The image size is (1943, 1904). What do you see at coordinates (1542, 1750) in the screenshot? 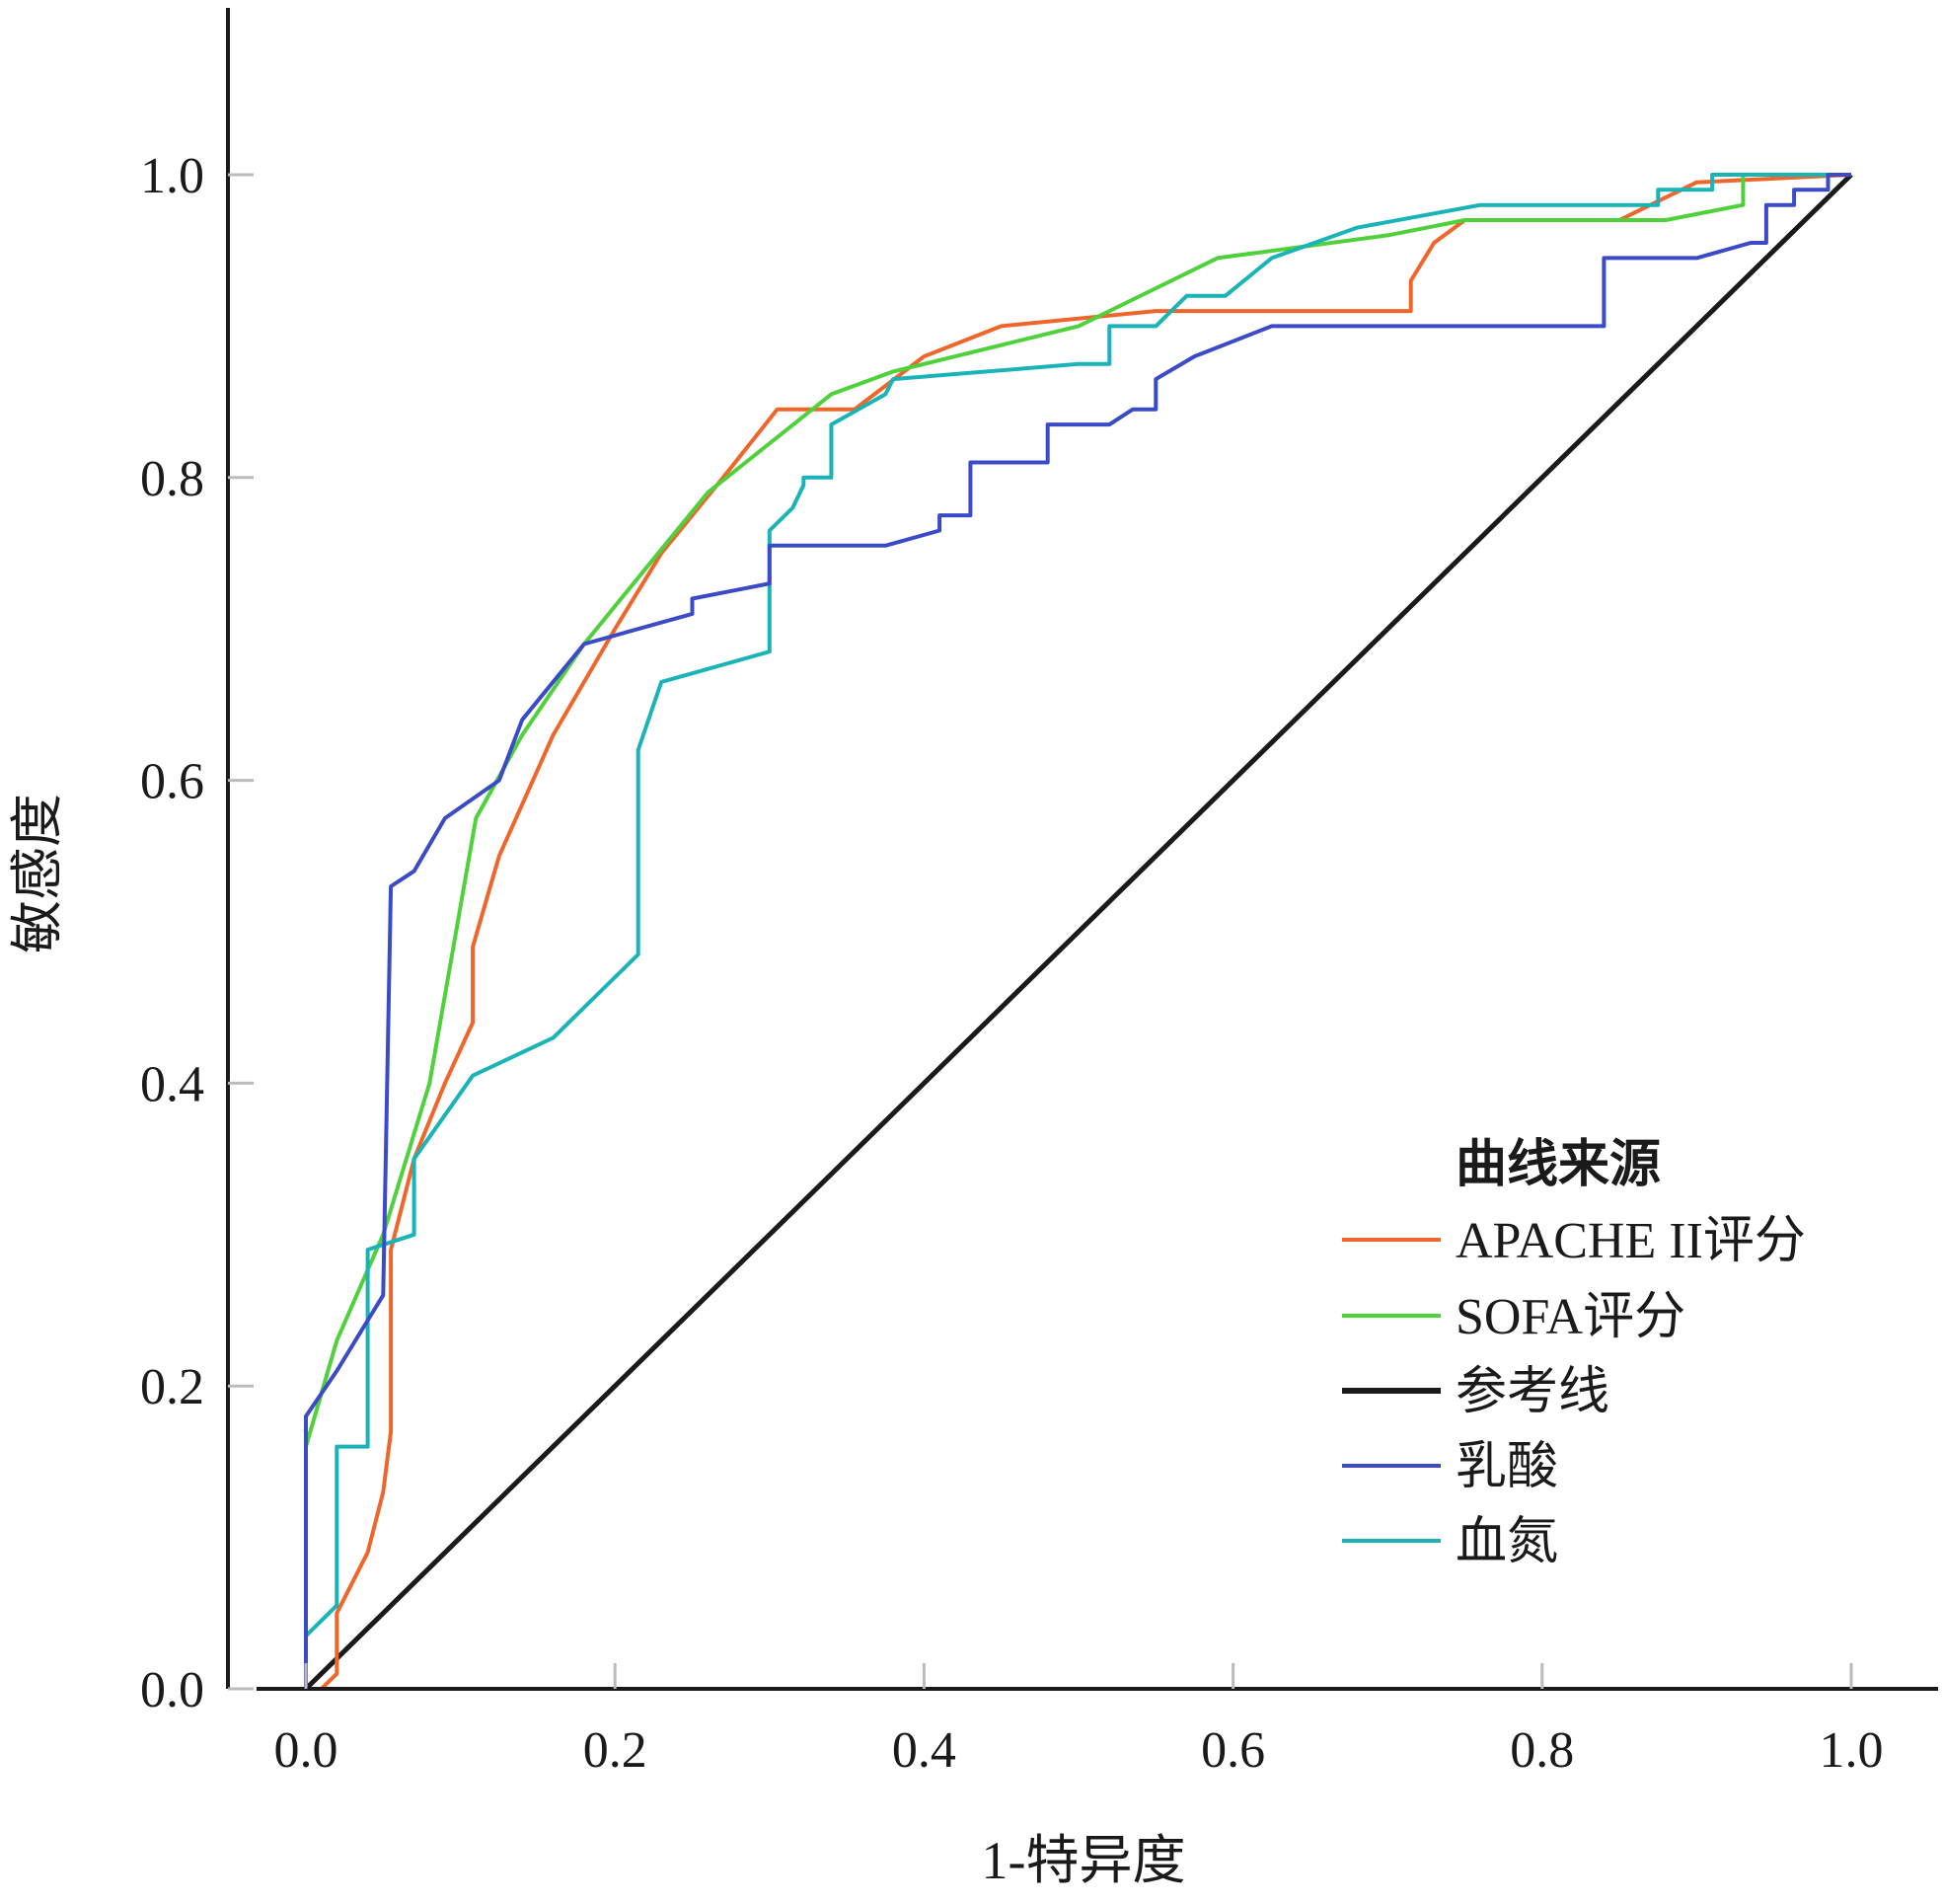
I see `x-tick-label-4: 0.8` at bounding box center [1542, 1750].